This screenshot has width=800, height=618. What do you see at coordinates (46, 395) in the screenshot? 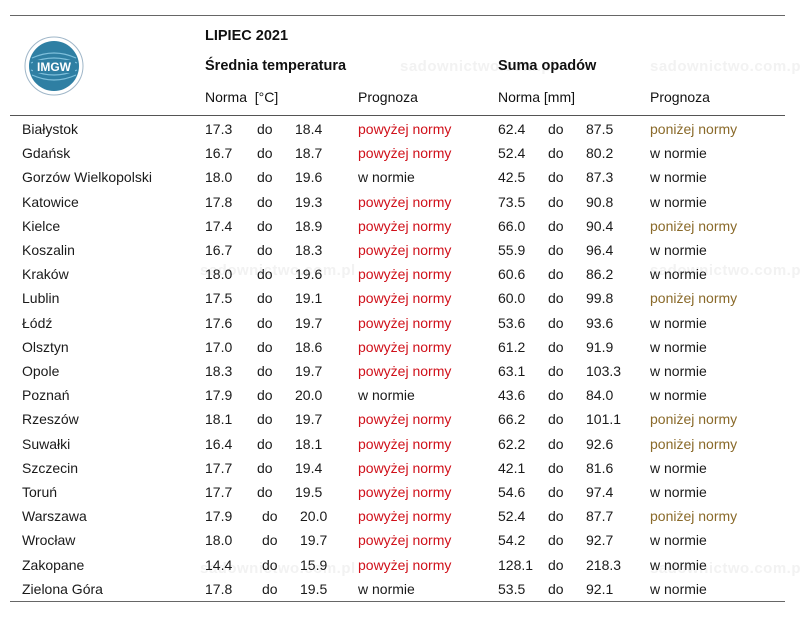
I see `city-name: Poznań` at bounding box center [46, 395].